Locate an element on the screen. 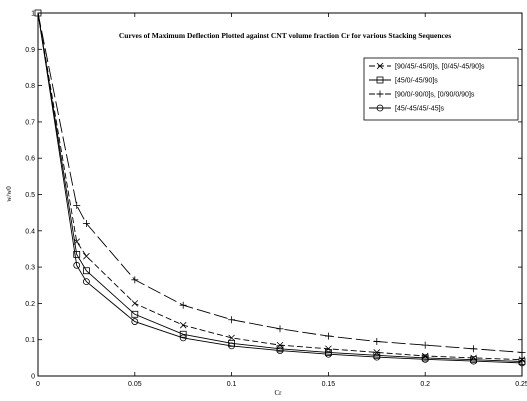 The width and height of the screenshot is (527, 401). y-tick-label: 0.7 is located at coordinates (30, 122).